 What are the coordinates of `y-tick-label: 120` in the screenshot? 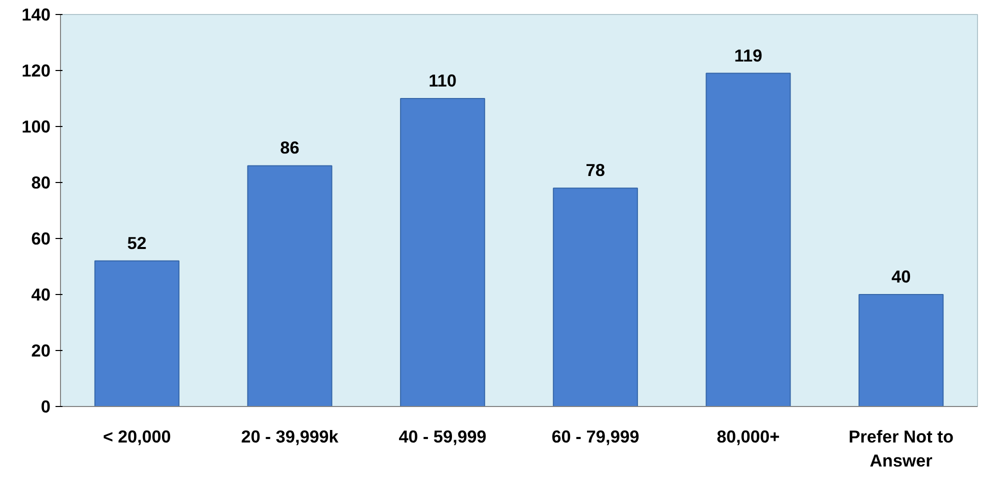 It's located at (36, 70).